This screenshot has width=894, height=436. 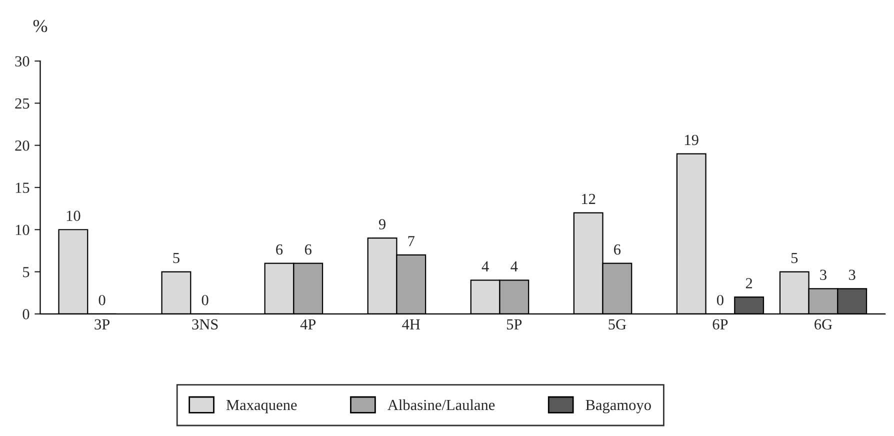 I want to click on y-axis-title: %, so click(x=40, y=26).